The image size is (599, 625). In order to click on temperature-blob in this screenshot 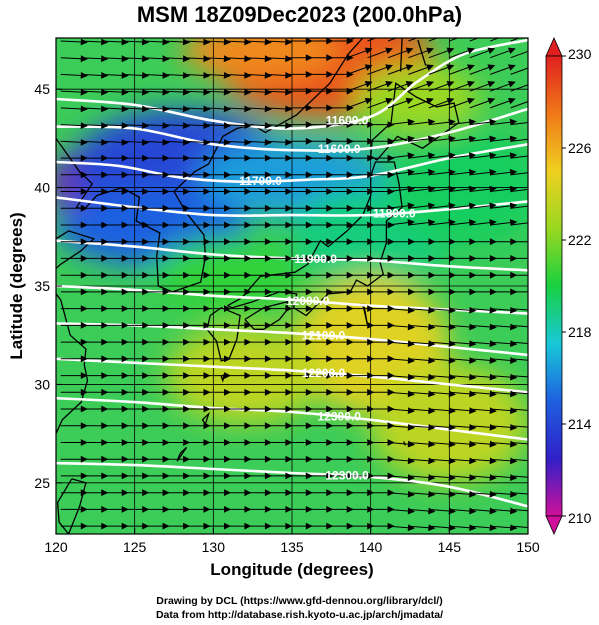, I will do `click(260, 59)`.